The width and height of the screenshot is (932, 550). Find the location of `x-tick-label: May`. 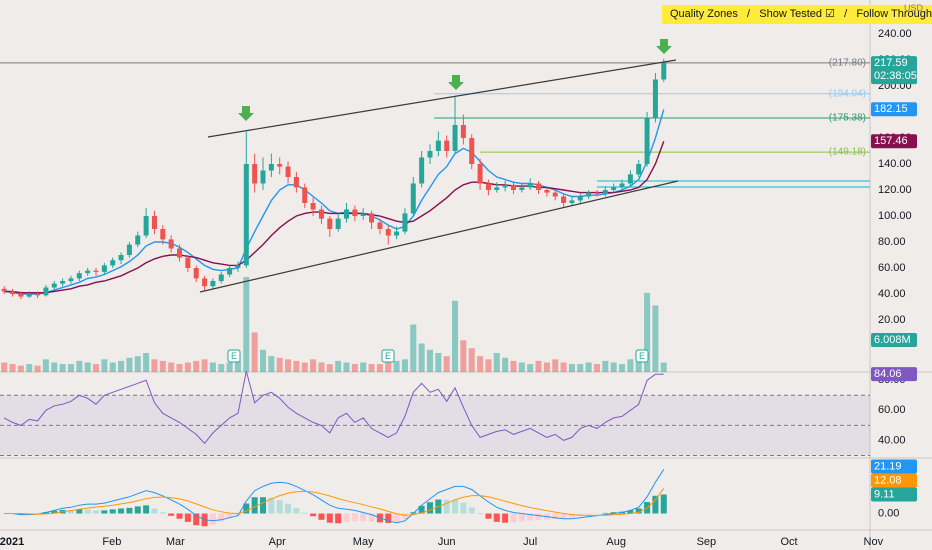

x-tick-label: May is located at coordinates (363, 542).